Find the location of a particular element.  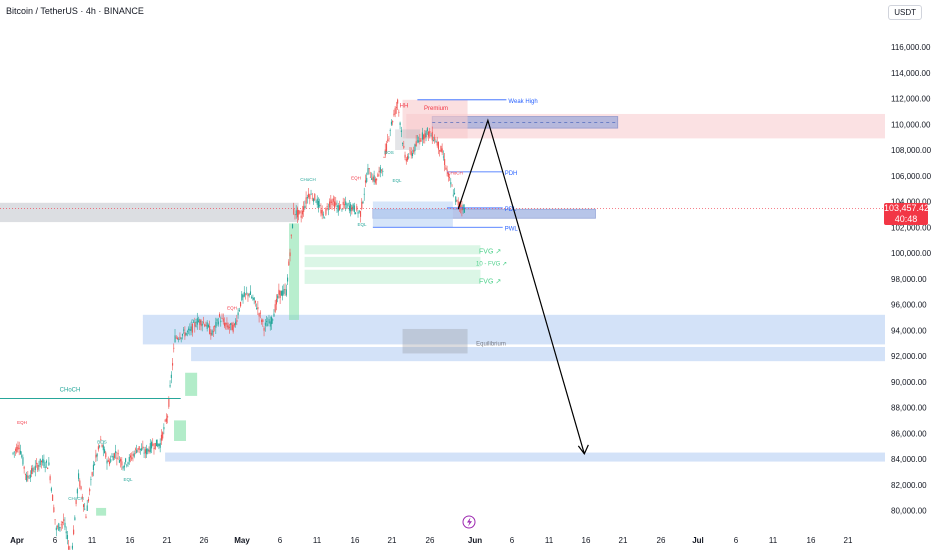

level-label-2: PDL is located at coordinates (511, 210).